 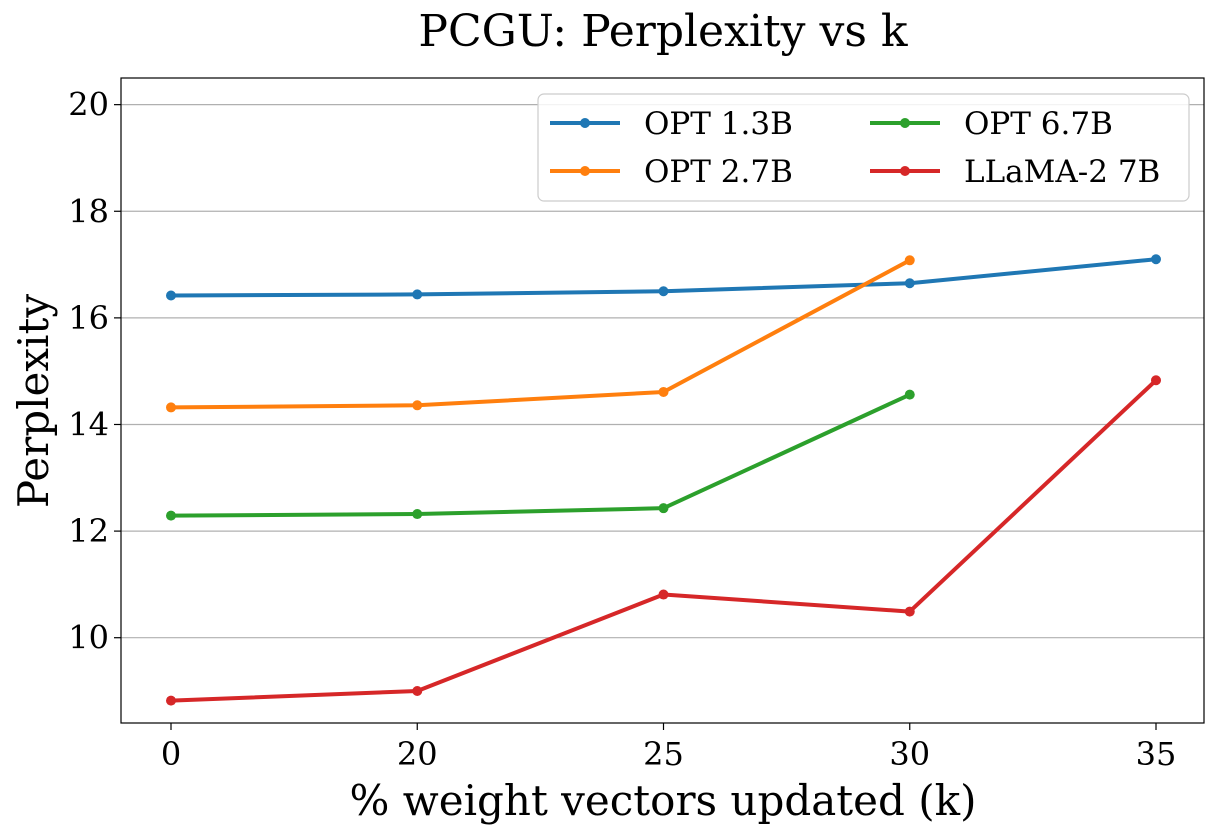 I want to click on x-tick-label: 0, so click(x=171, y=754).